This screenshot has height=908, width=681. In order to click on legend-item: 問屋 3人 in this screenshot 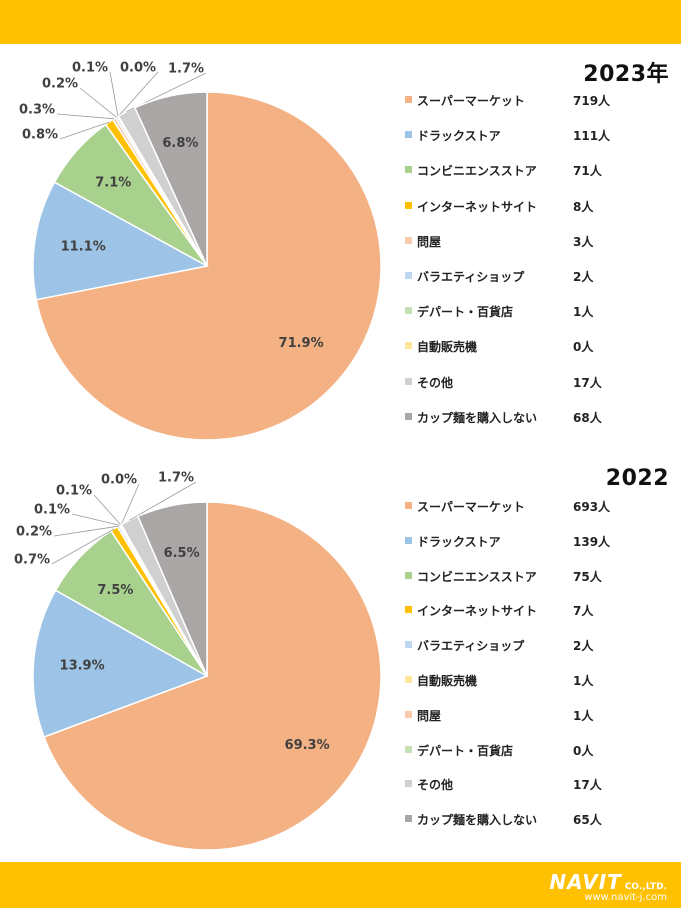, I will do `click(518, 241)`.